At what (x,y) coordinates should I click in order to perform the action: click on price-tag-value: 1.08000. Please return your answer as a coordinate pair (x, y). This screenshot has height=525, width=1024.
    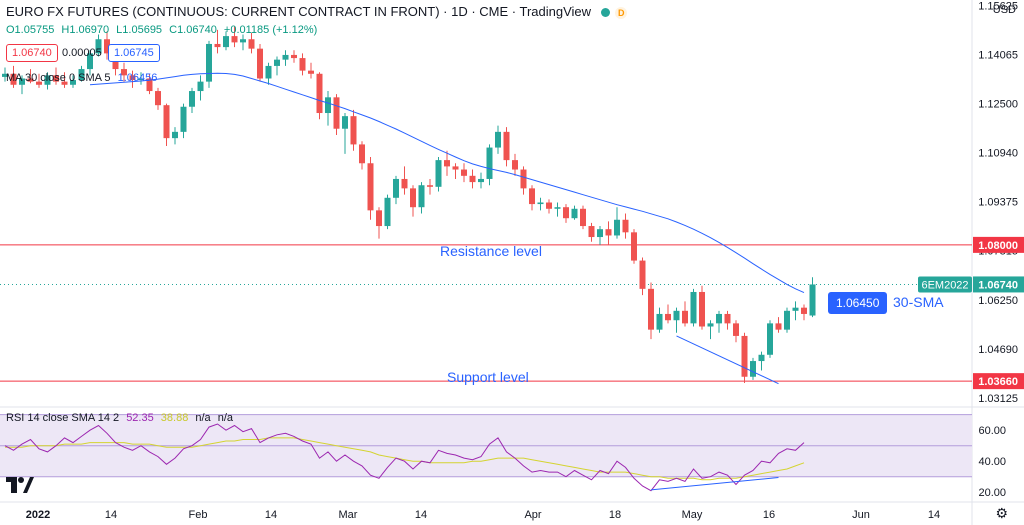
    Looking at the image, I should click on (998, 246).